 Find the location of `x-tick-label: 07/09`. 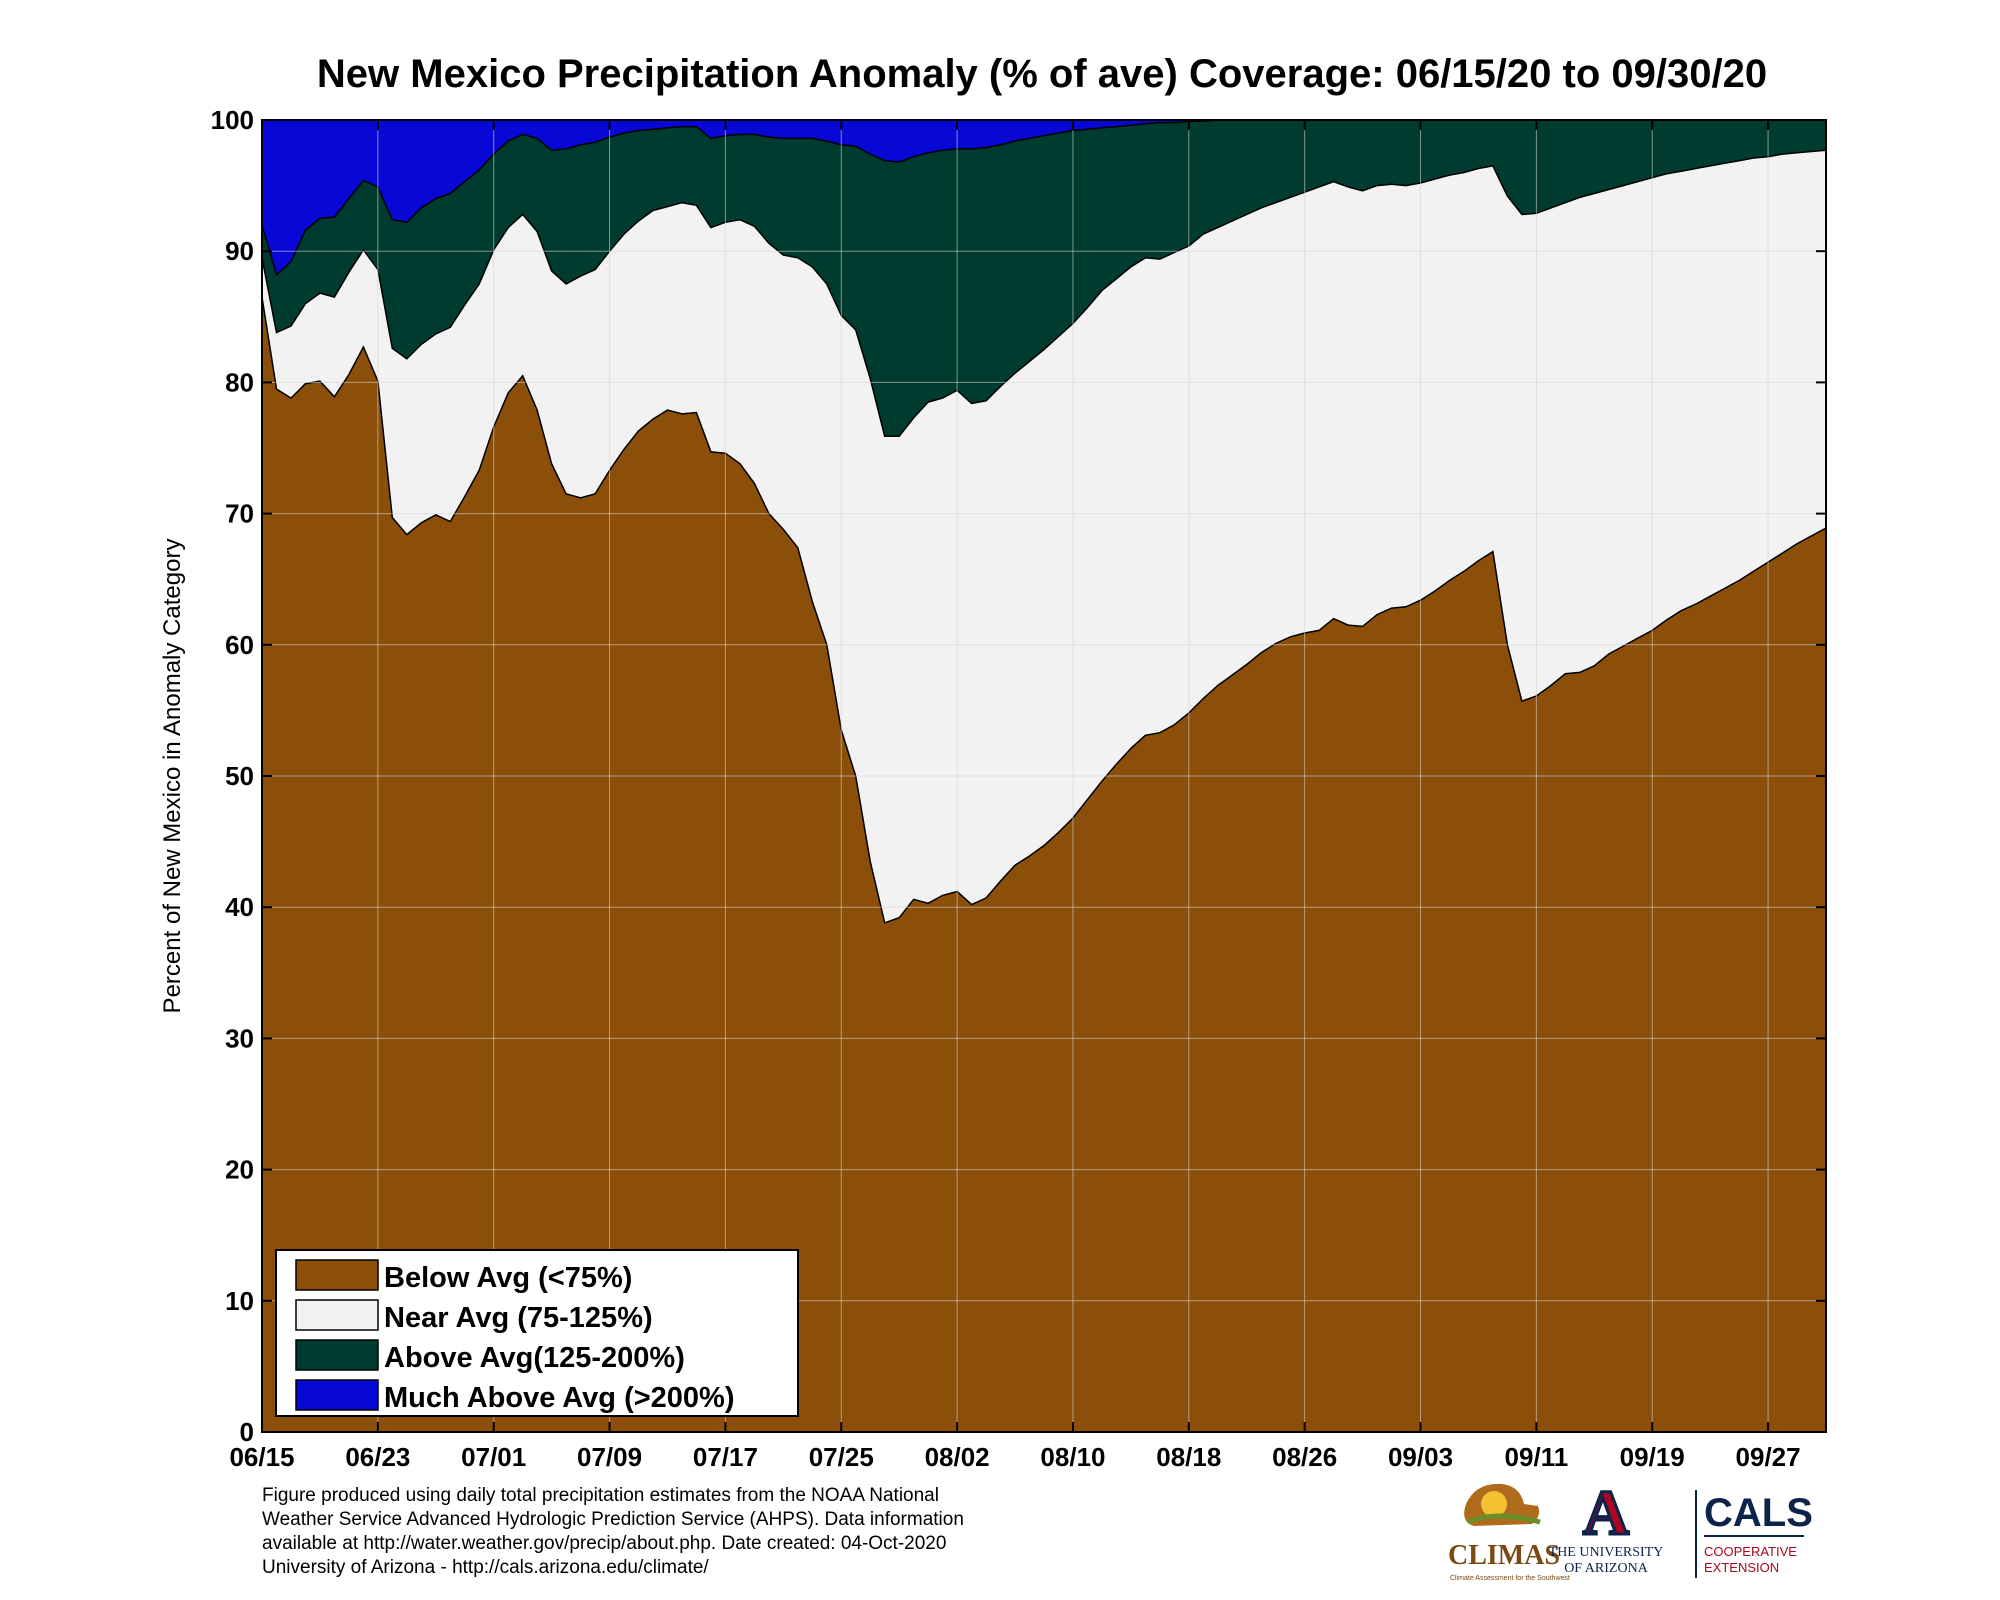

x-tick-label: 07/09 is located at coordinates (609, 1457).